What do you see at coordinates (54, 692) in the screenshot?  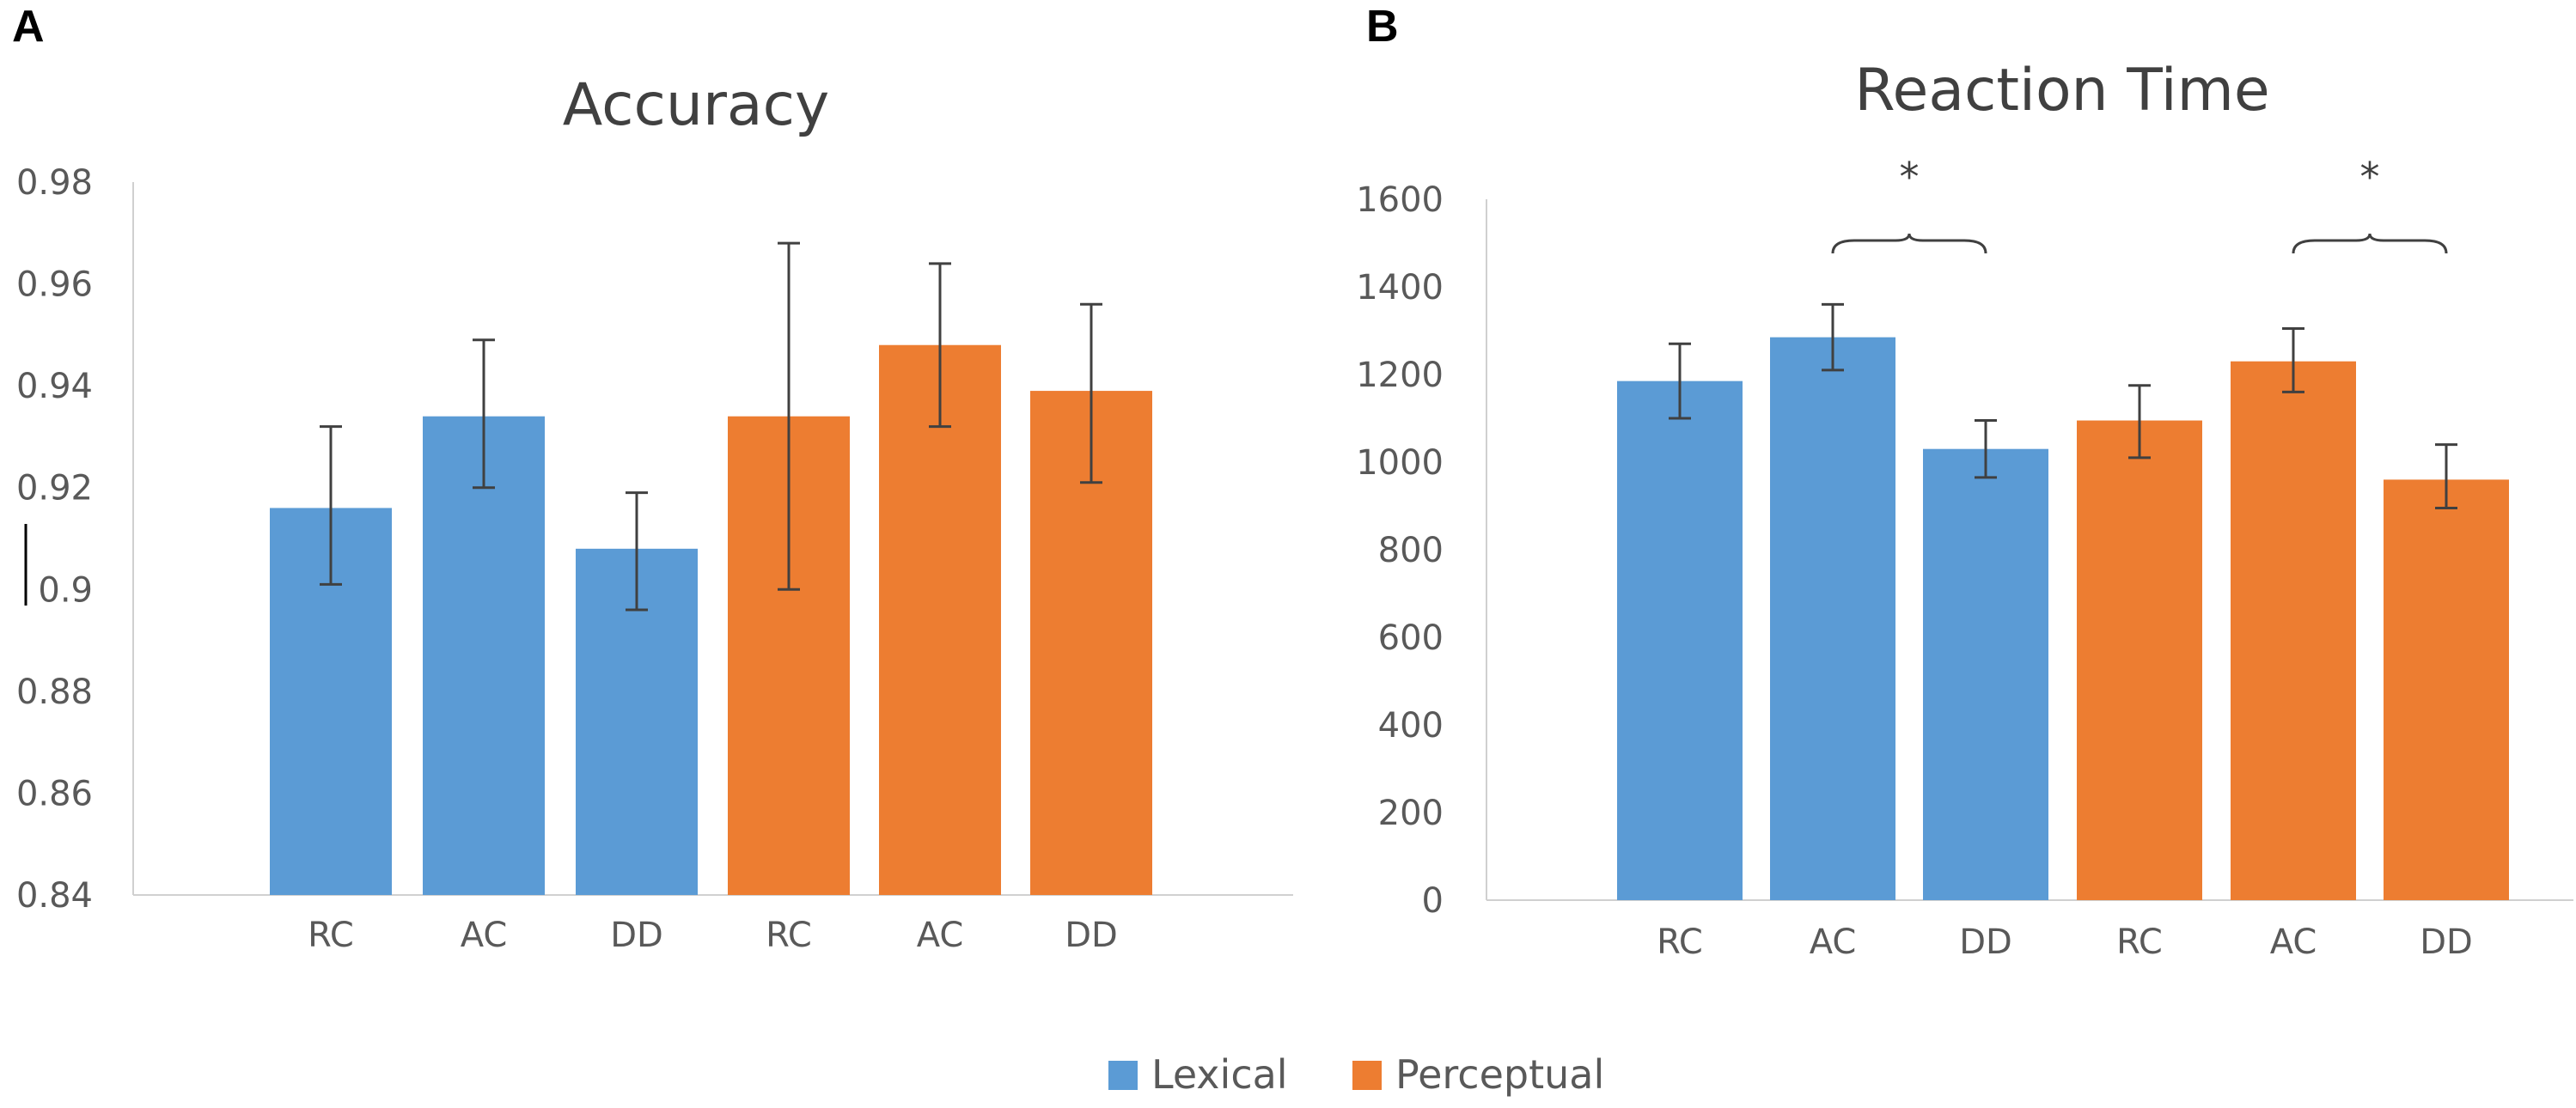 I see `accuracy-y-tick-label: 0.88` at bounding box center [54, 692].